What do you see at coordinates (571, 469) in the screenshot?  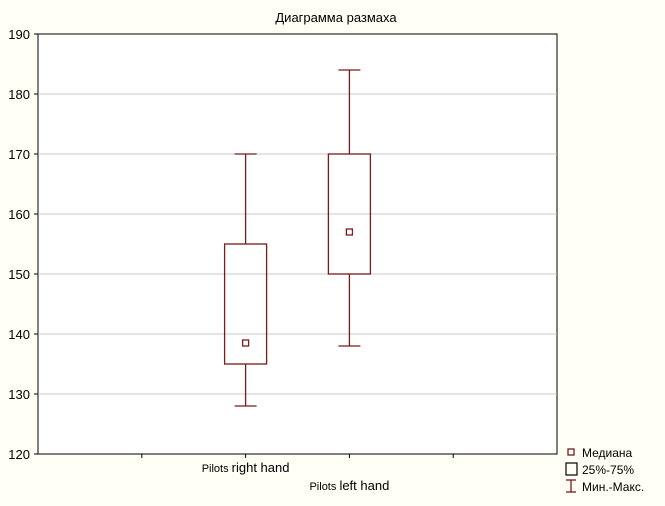 I see `box-icon` at bounding box center [571, 469].